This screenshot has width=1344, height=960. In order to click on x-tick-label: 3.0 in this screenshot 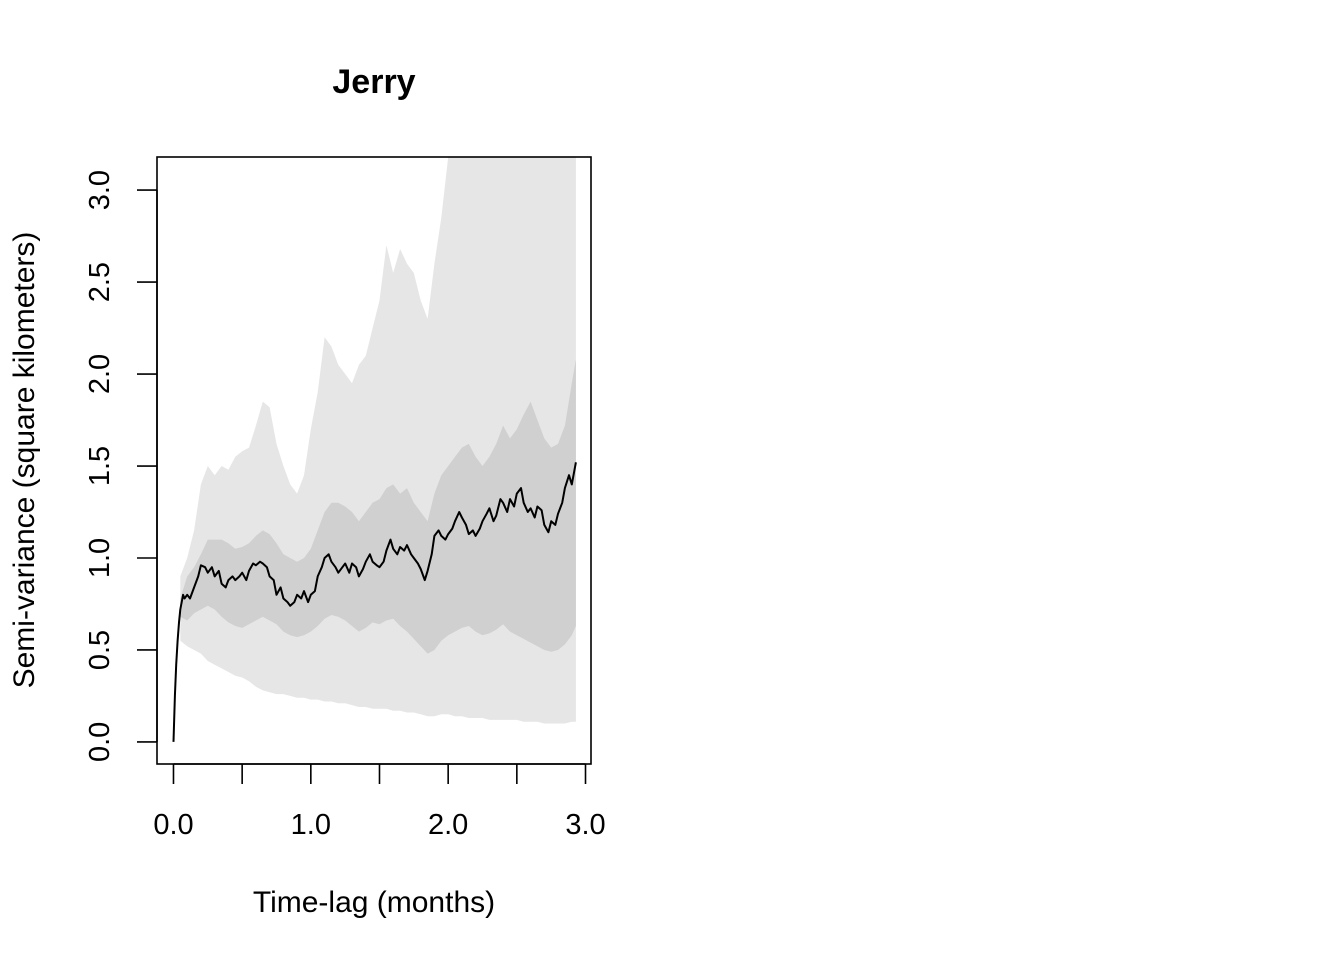, I will do `click(585, 825)`.